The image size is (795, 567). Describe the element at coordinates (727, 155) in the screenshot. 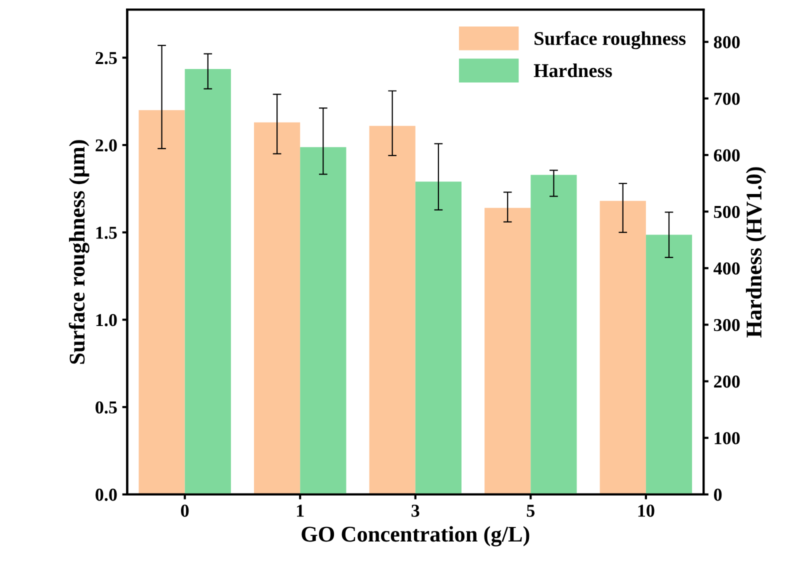

I see `y2-tick-label: 600` at that location.